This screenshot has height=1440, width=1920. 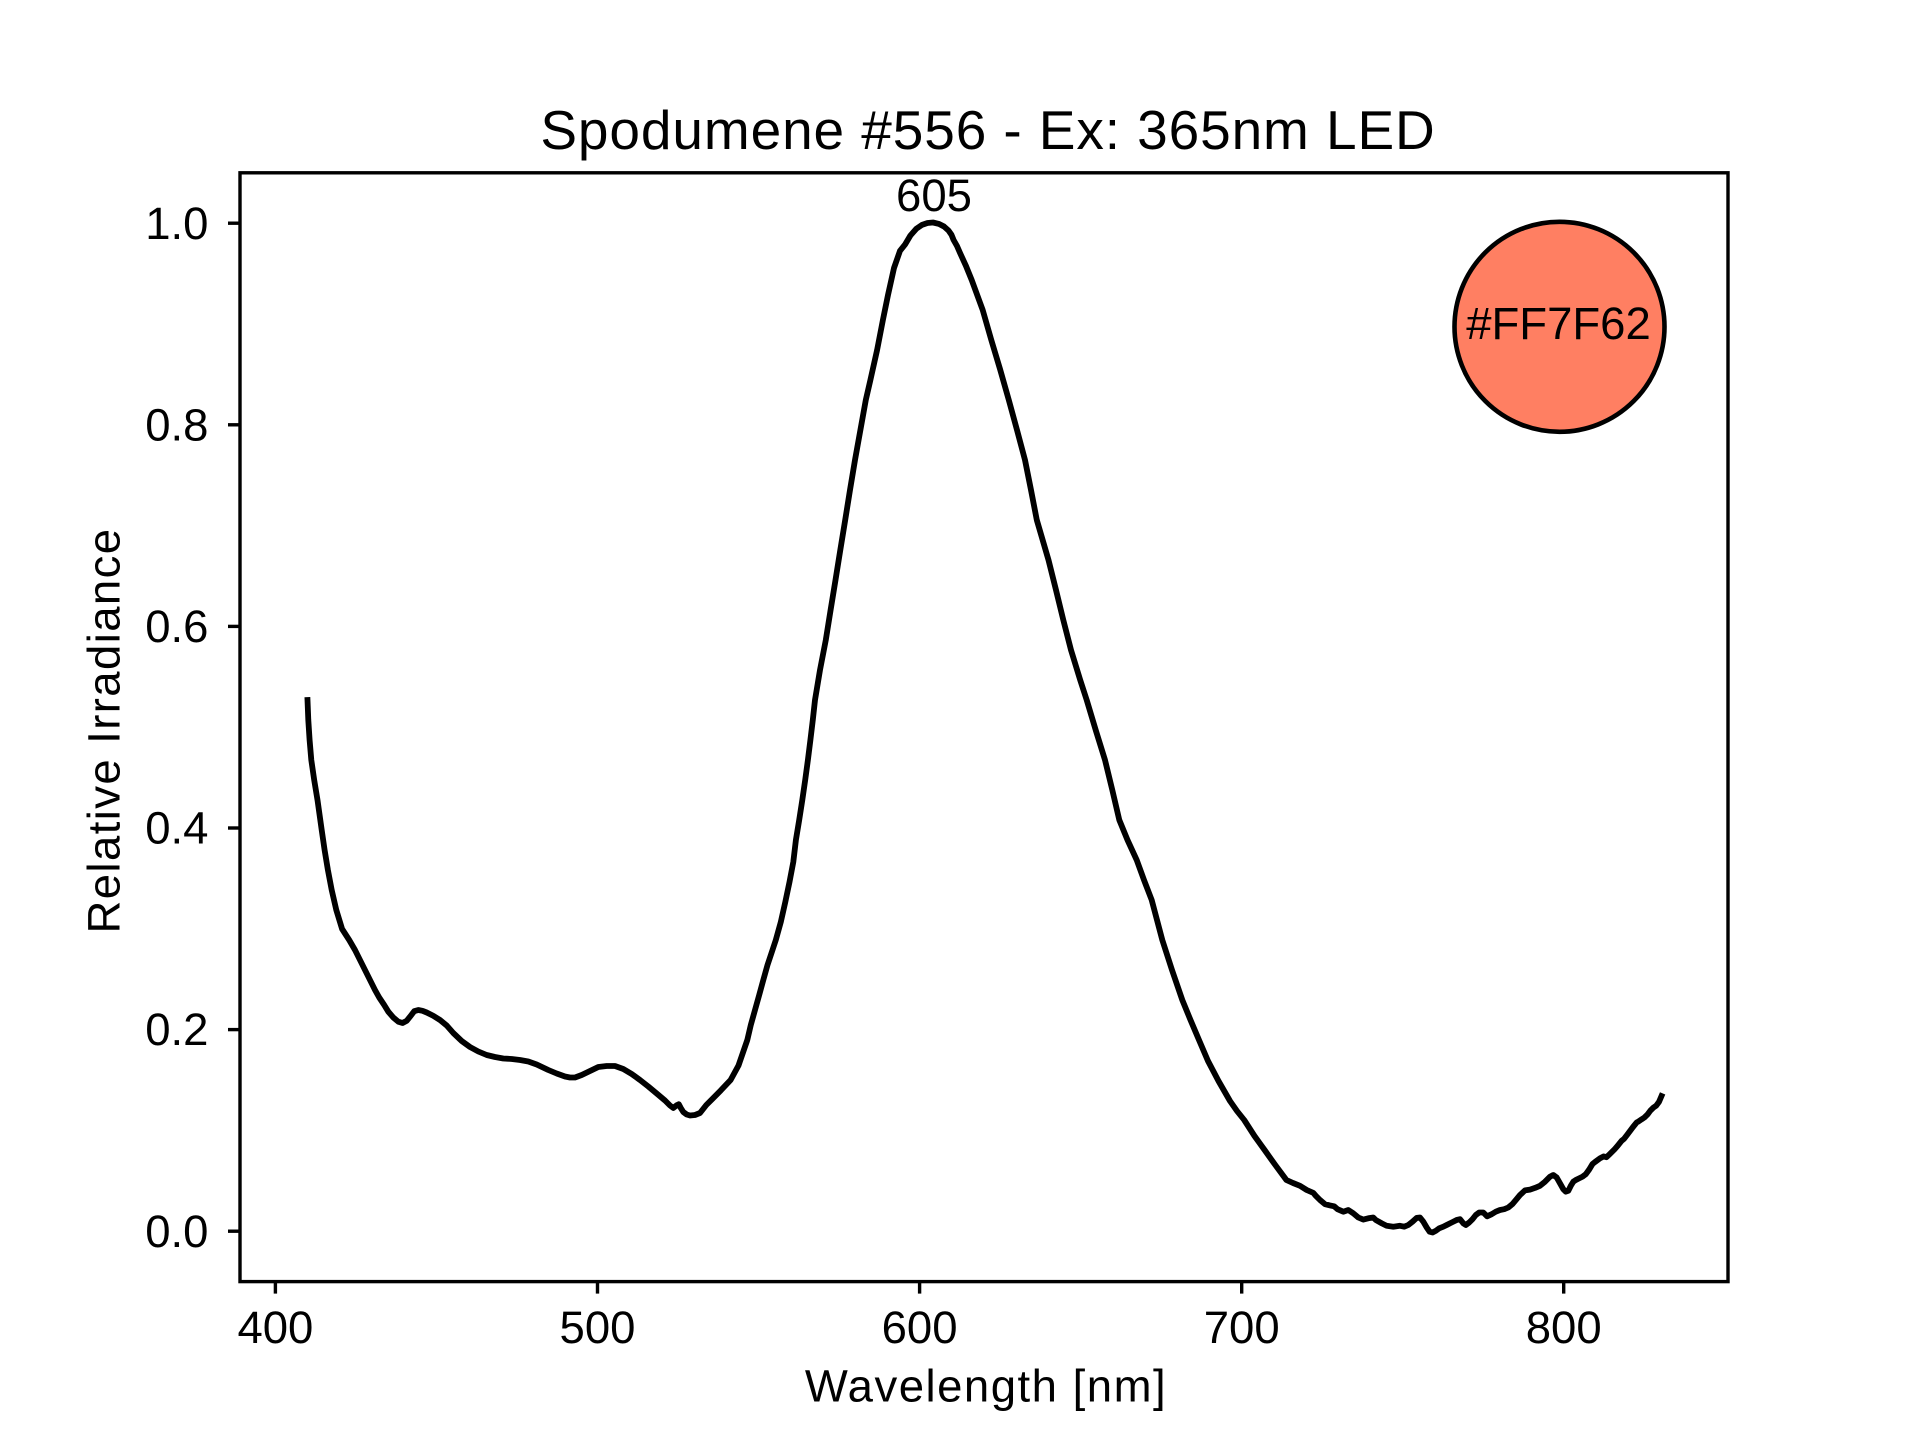 What do you see at coordinates (1558, 323) in the screenshot?
I see `svg-text: #FF7F62` at bounding box center [1558, 323].